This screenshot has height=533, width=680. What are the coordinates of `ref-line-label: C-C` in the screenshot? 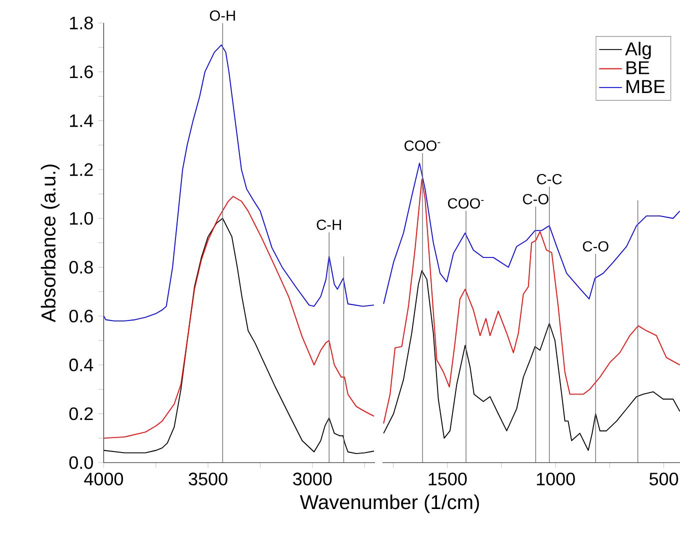 It's located at (549, 179).